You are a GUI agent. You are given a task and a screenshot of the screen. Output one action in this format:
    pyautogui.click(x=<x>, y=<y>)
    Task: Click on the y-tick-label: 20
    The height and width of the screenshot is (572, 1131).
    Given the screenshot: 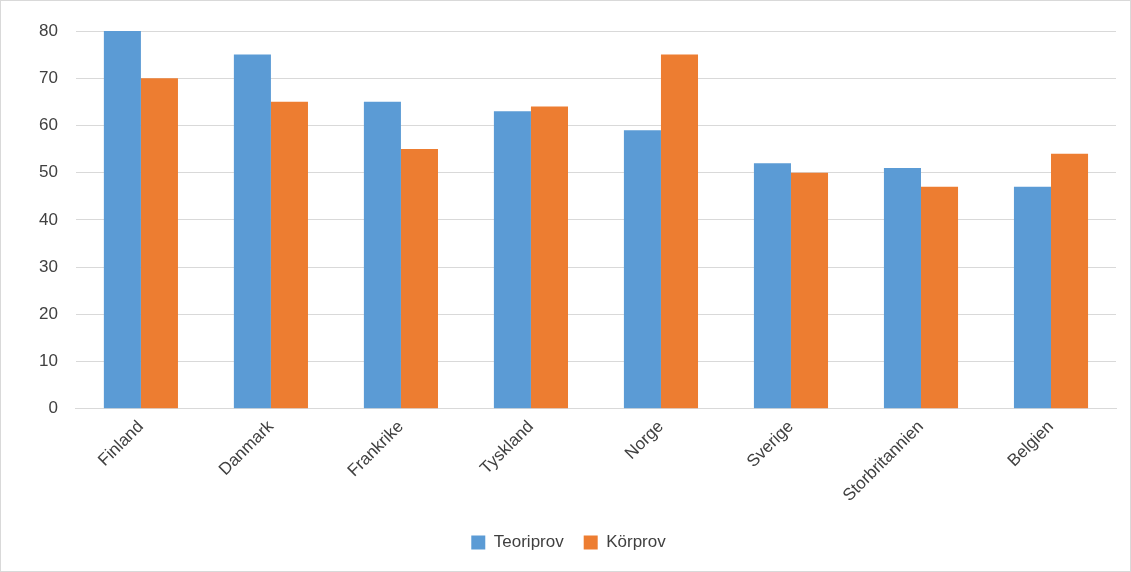 What is the action you would take?
    pyautogui.click(x=48, y=313)
    